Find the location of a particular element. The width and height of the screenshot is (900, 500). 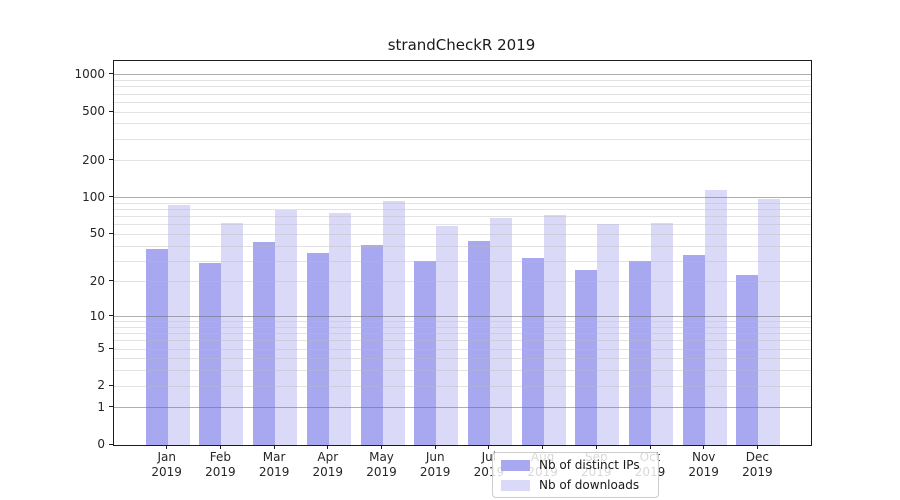

legend: Nb of distinct IPs Nb of downloads is located at coordinates (575, 475).